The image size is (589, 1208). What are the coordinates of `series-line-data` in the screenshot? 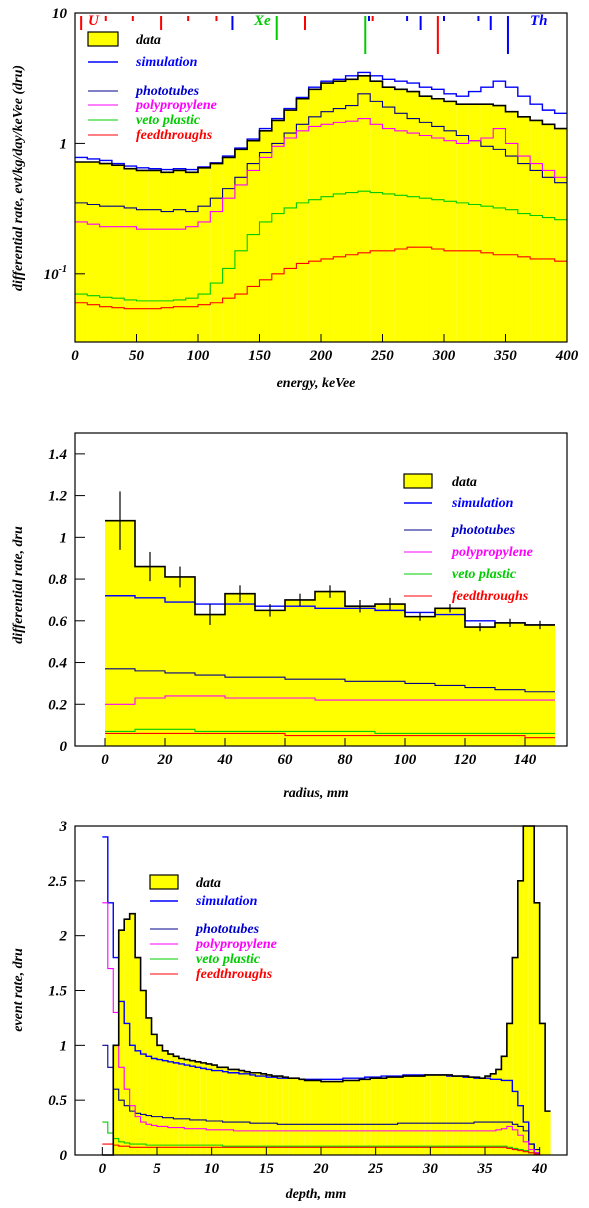 It's located at (321, 124).